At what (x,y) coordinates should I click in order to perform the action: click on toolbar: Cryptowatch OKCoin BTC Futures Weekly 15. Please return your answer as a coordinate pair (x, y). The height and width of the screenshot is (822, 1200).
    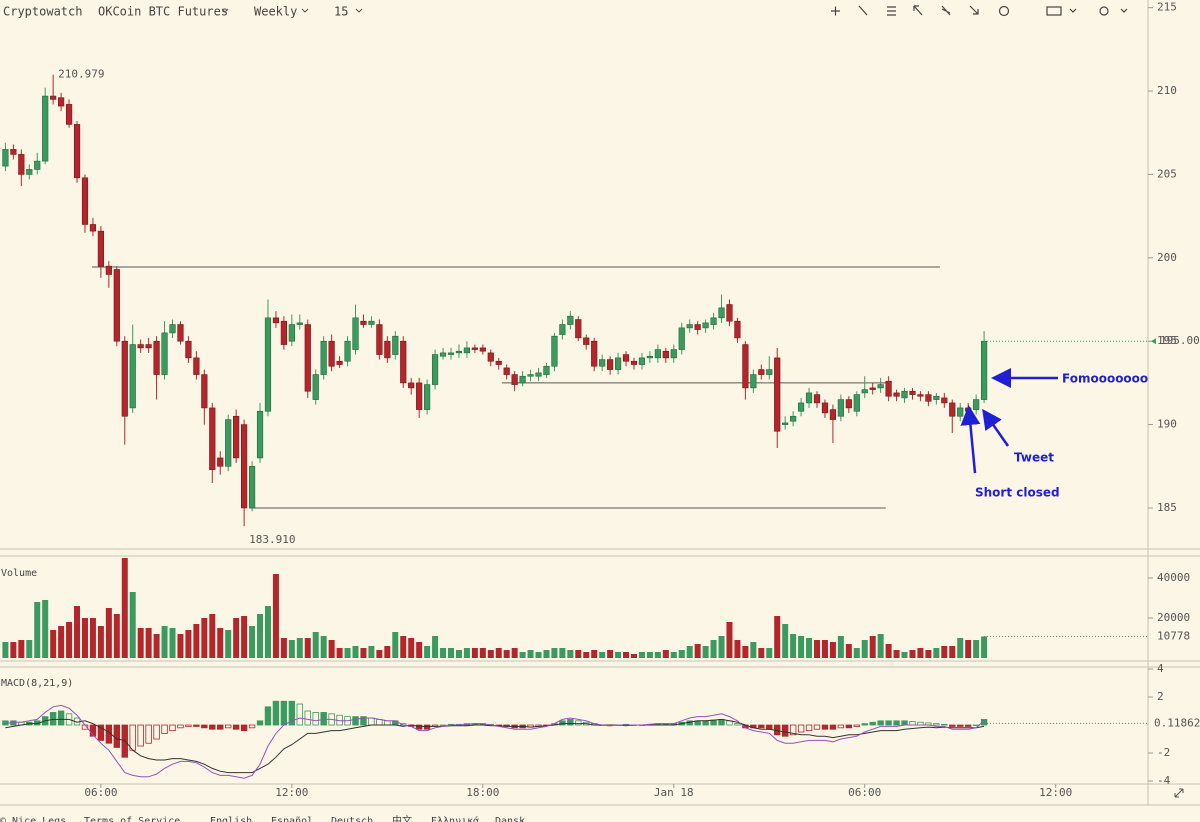
    Looking at the image, I should click on (565, 12).